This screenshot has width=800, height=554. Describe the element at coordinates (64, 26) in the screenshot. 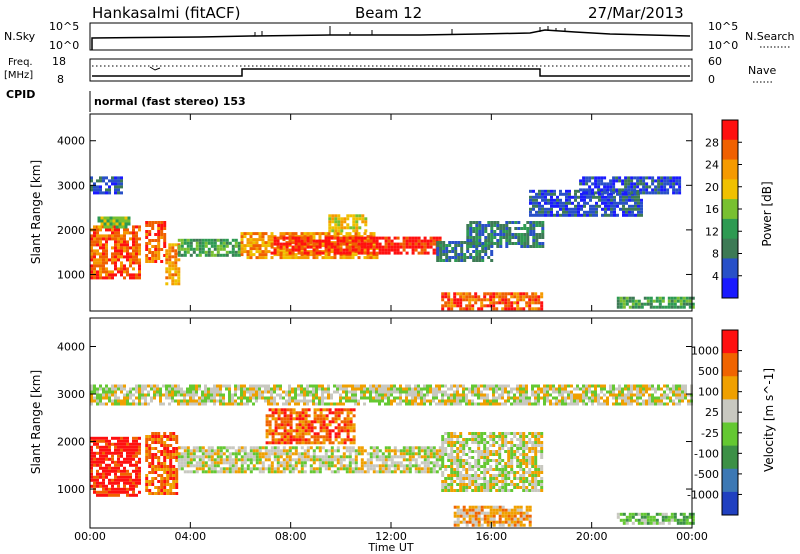

I see `nsky-tick-top: 10^5` at that location.